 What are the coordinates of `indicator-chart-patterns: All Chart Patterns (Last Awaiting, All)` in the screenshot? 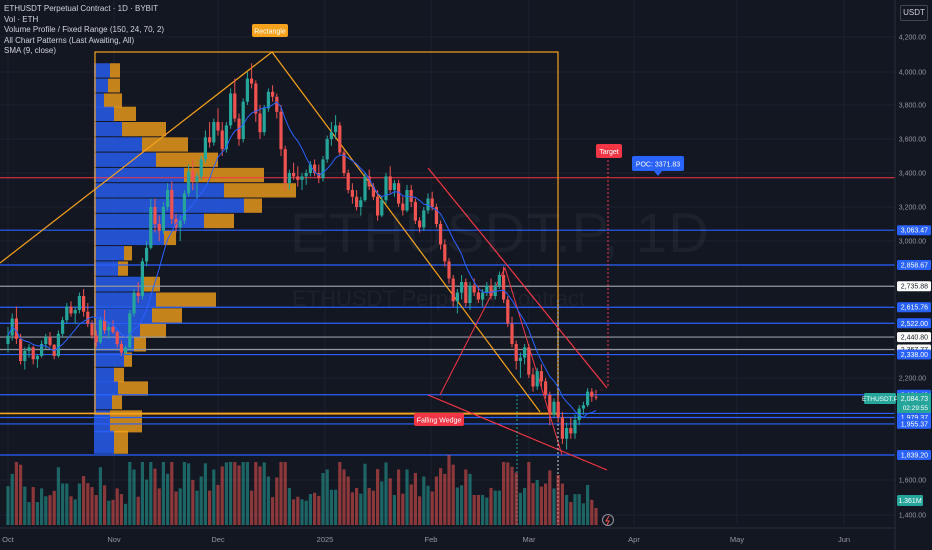 It's located at (69, 40).